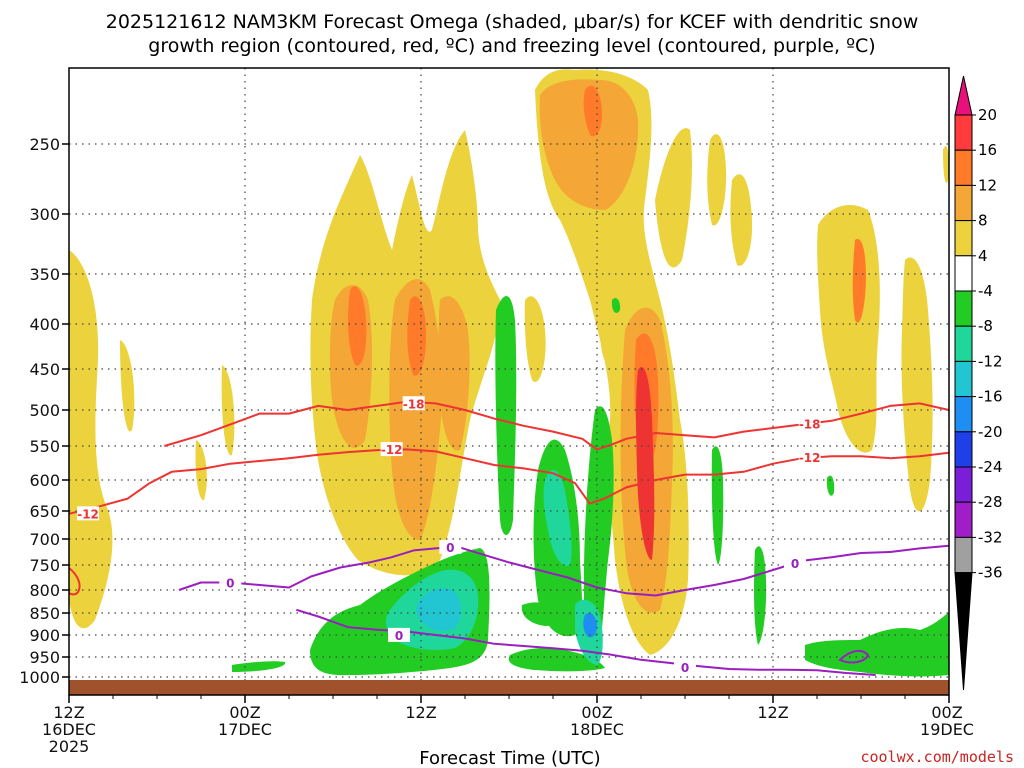  I want to click on label-freezing-4: 0, so click(399, 636).